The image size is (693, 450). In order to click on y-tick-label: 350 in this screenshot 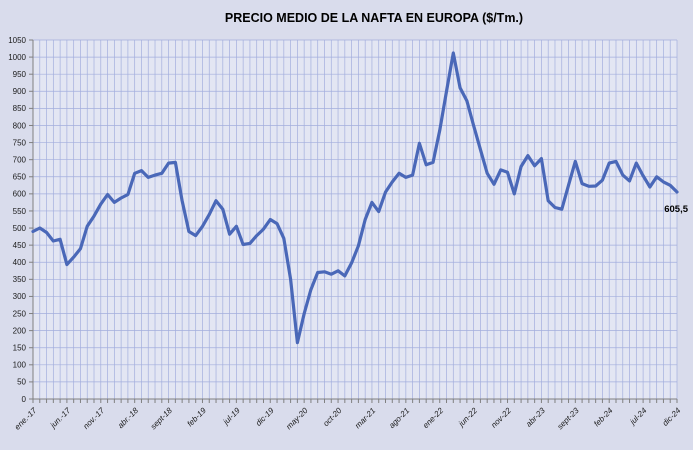, I will do `click(20, 279)`.